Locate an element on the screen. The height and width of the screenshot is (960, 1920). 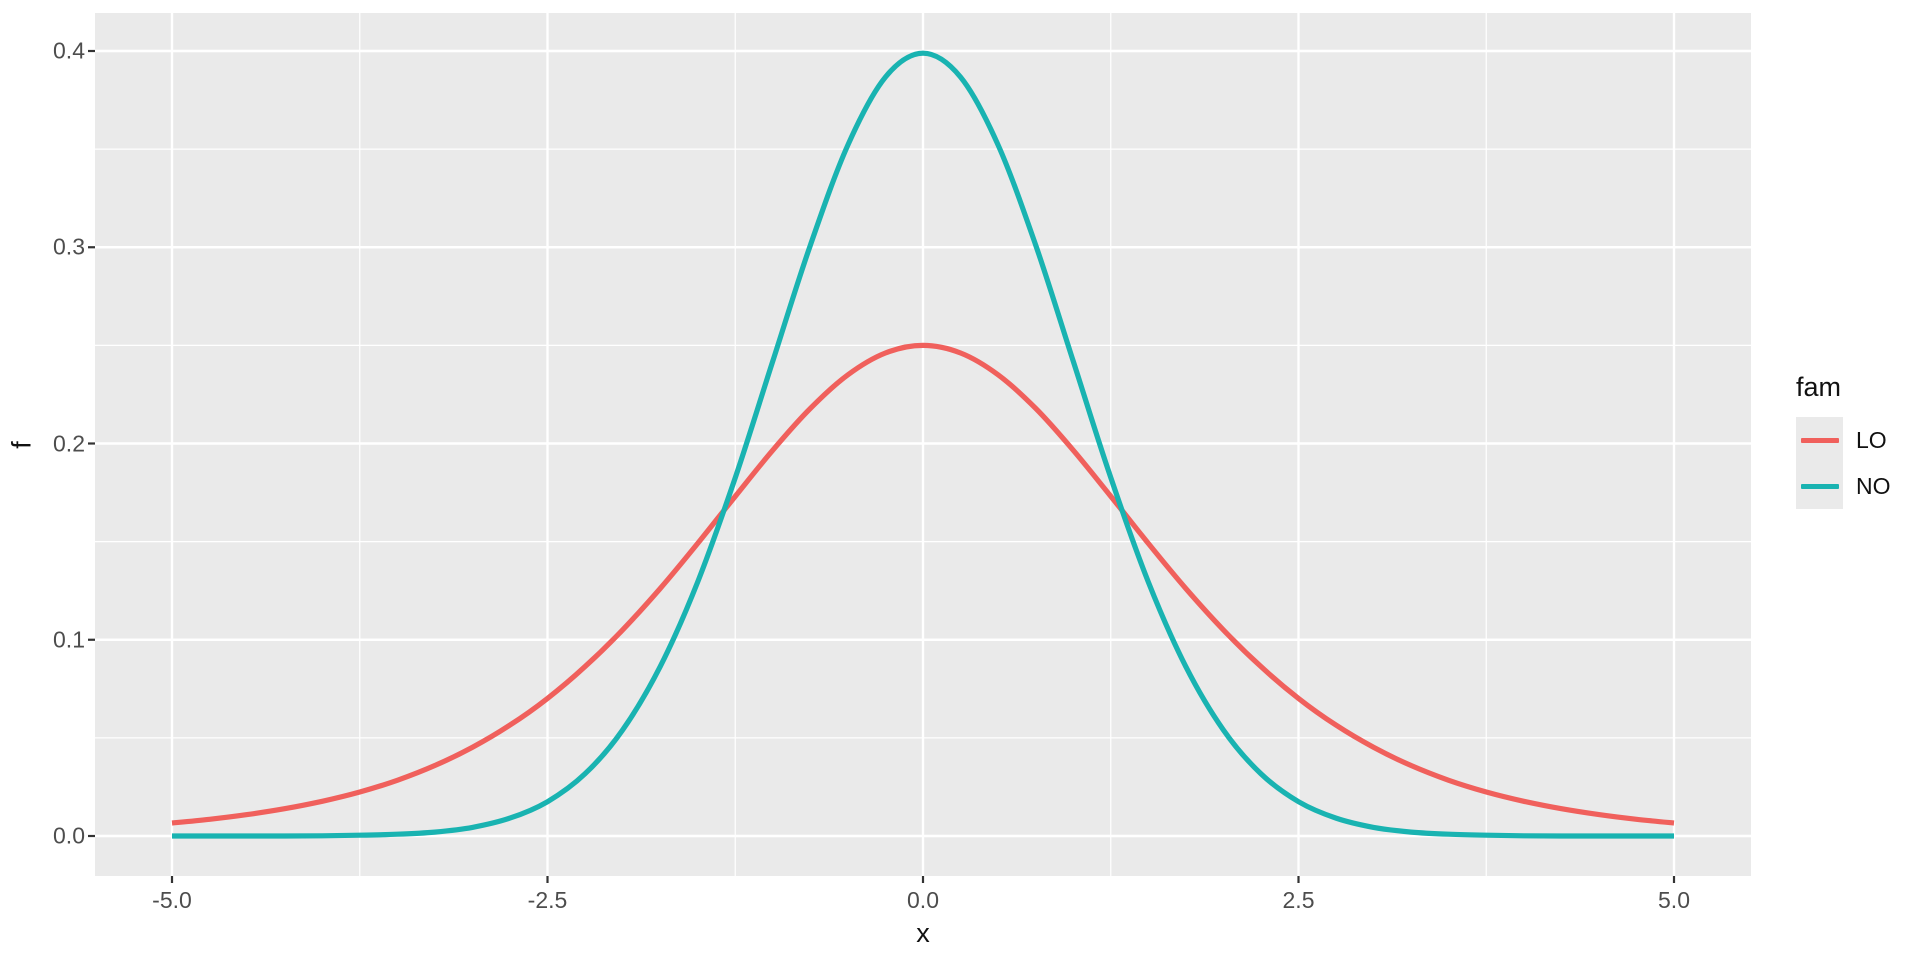
y-tick-label: 0.4 is located at coordinates (69, 50).